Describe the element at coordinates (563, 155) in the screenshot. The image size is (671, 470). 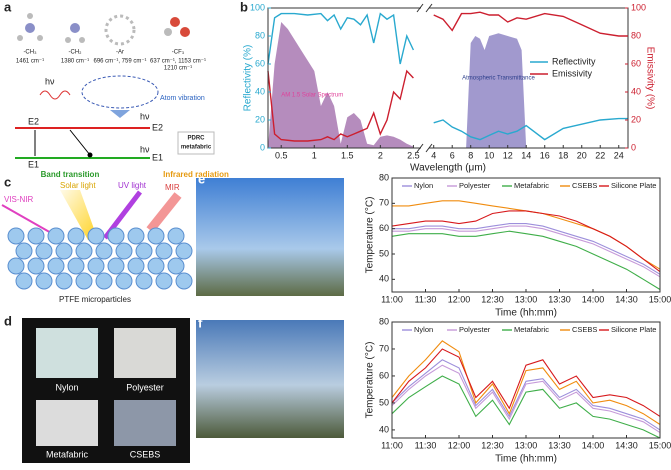
I see `x-tick-label: 18` at that location.